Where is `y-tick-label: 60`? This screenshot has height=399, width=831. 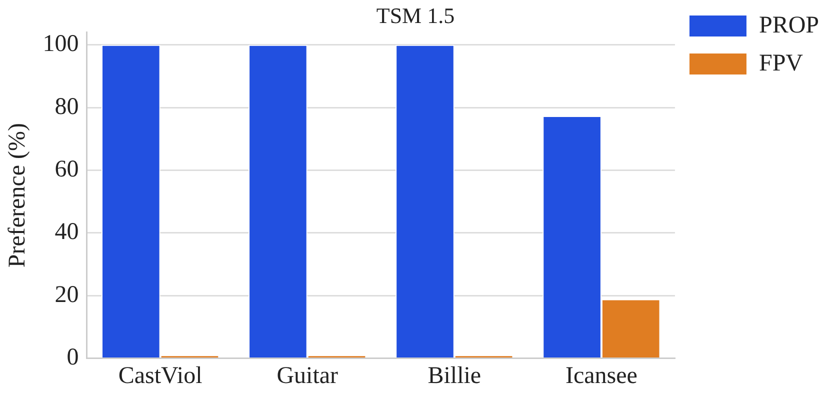 y-tick-label: 60 is located at coordinates (66, 169).